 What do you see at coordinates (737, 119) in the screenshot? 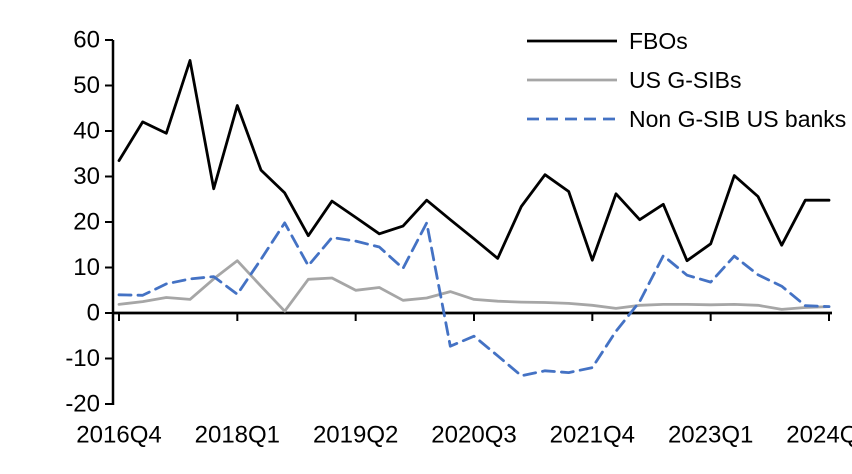
I see `legend-label-non-g-sib-us-banks: Non G-SIB US banks` at bounding box center [737, 119].